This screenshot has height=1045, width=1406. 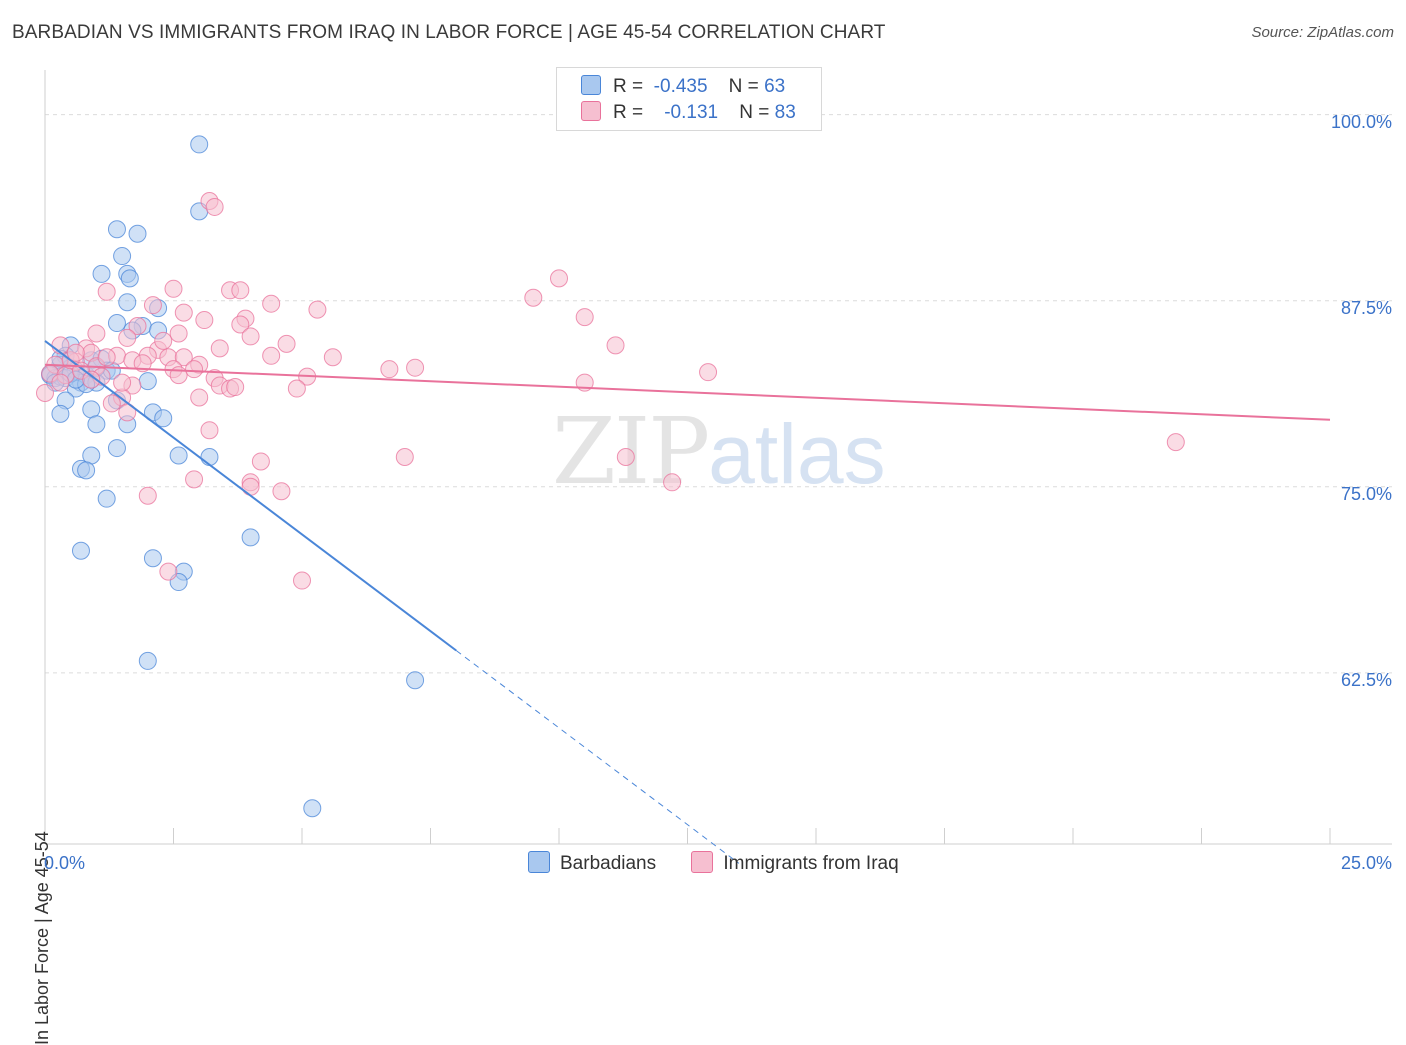 What do you see at coordinates (691, 112) in the screenshot?
I see `legend-r-value: -0.131` at bounding box center [691, 112].